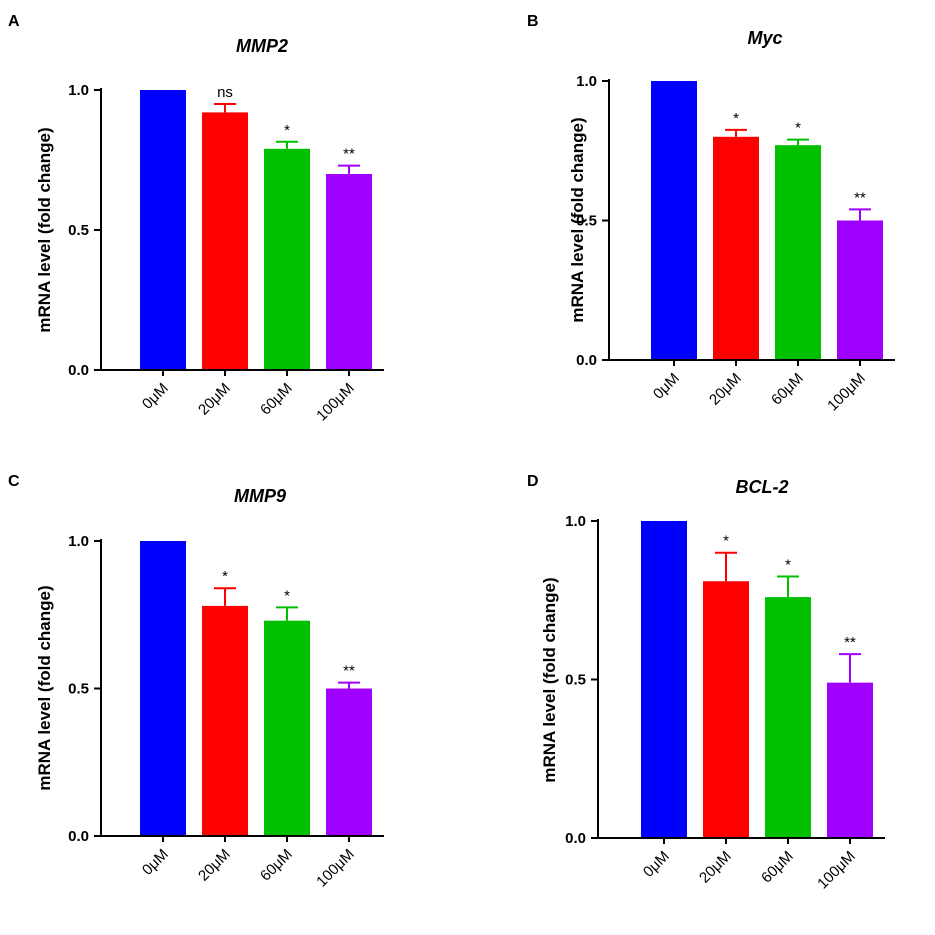  What do you see at coordinates (533, 481) in the screenshot?
I see `panel-letter: D` at bounding box center [533, 481].